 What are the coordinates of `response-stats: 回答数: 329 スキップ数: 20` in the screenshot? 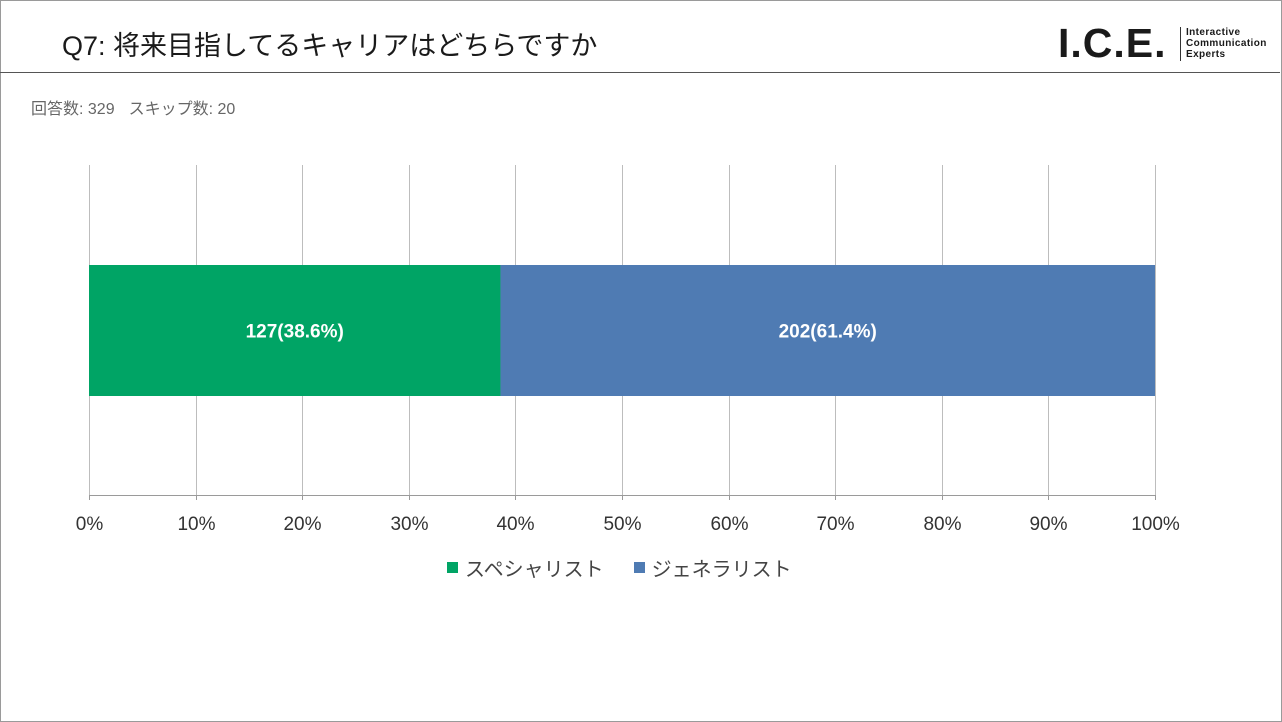 It's located at (133, 107).